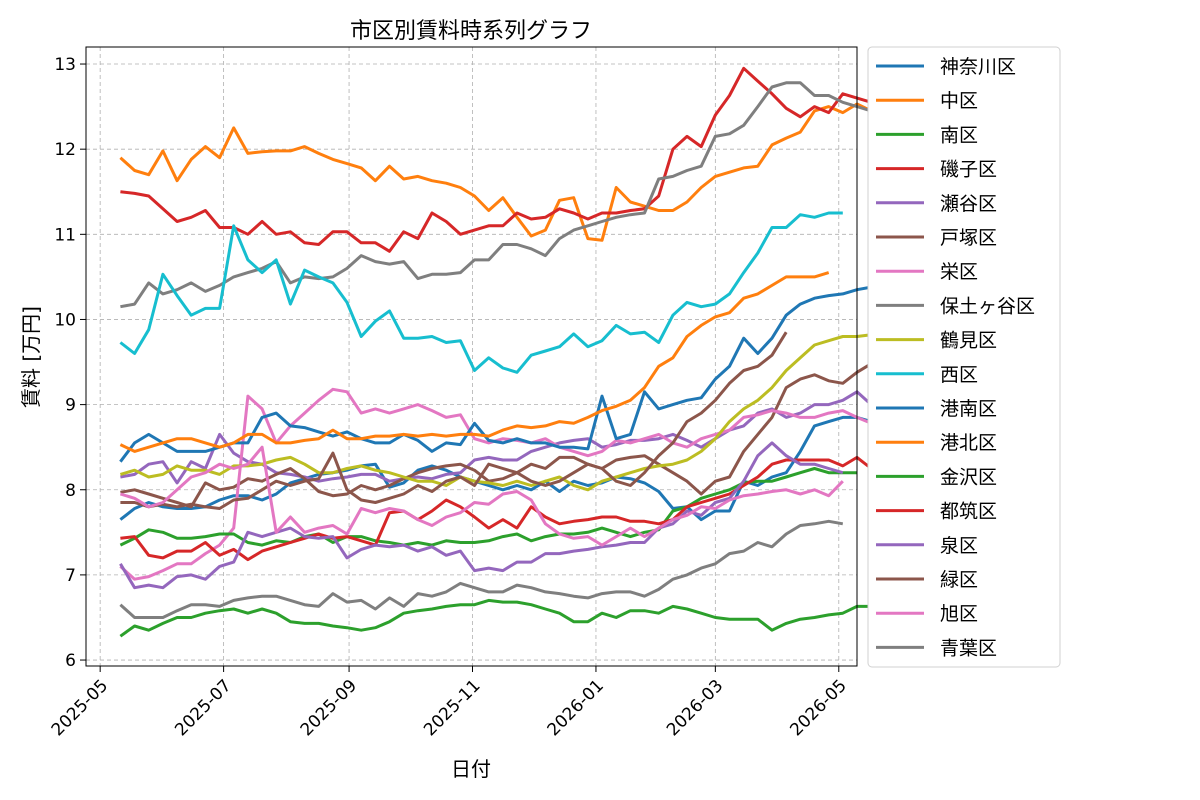  What do you see at coordinates (31, 357) in the screenshot?
I see `y-axis-label: 賃料 [万円]` at bounding box center [31, 357].